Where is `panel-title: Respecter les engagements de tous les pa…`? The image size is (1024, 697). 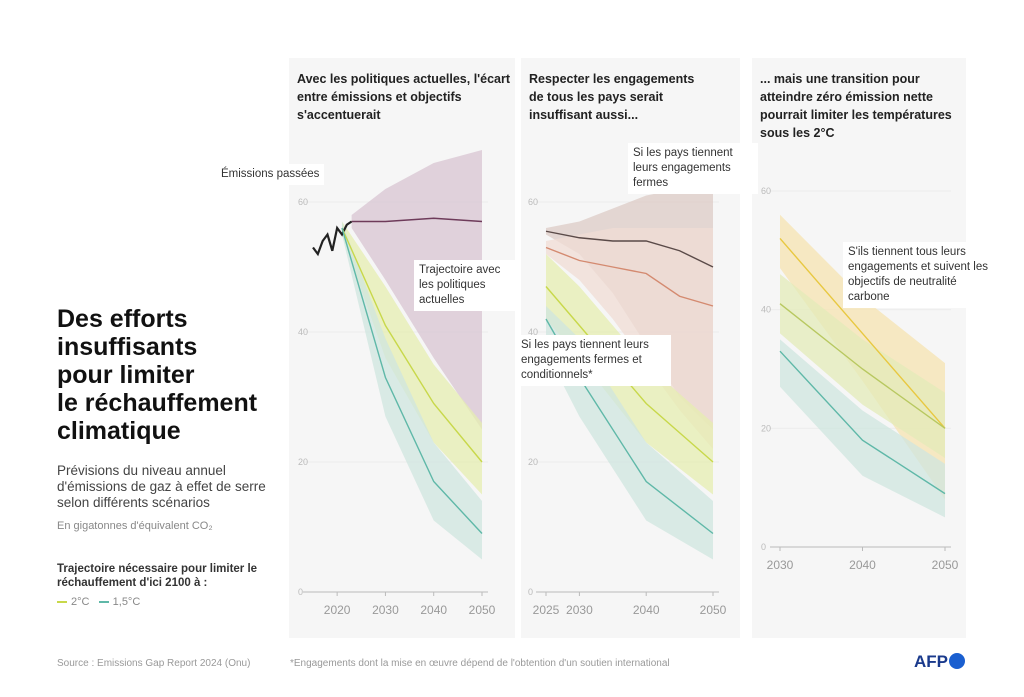 panel-title: Respecter les engagements de tous les pa… is located at coordinates (612, 97).